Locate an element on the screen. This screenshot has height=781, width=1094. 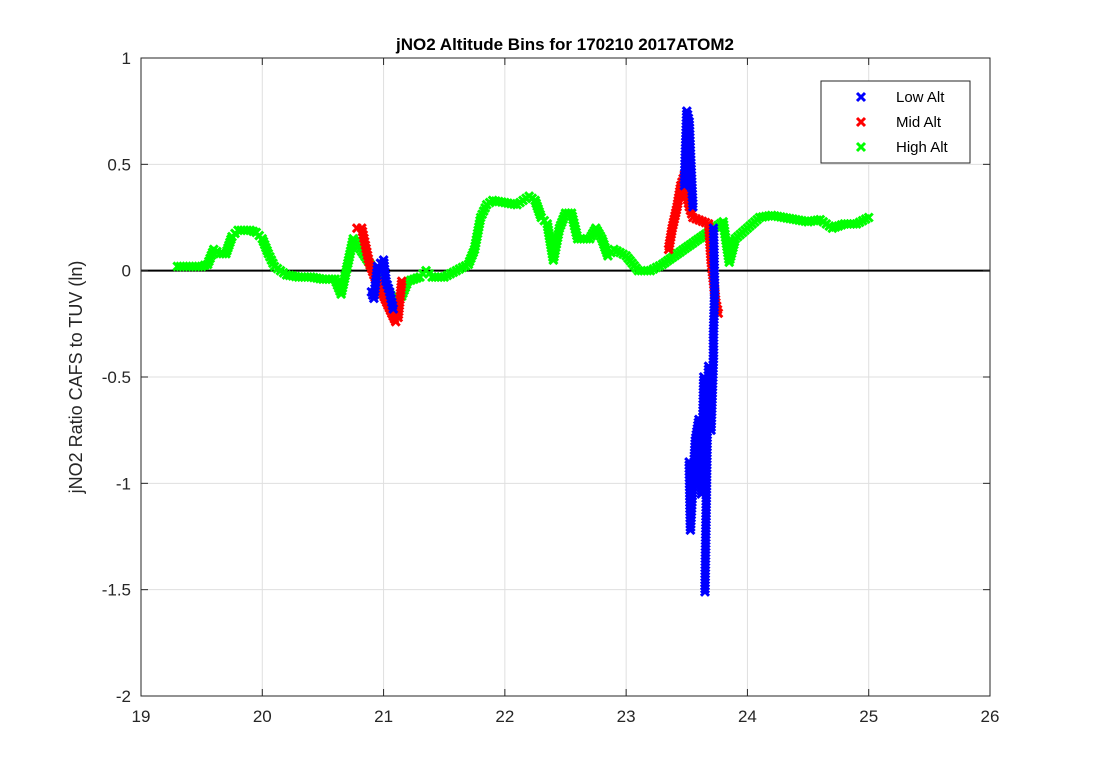
y-tick-label: -2 is located at coordinates (123, 696).